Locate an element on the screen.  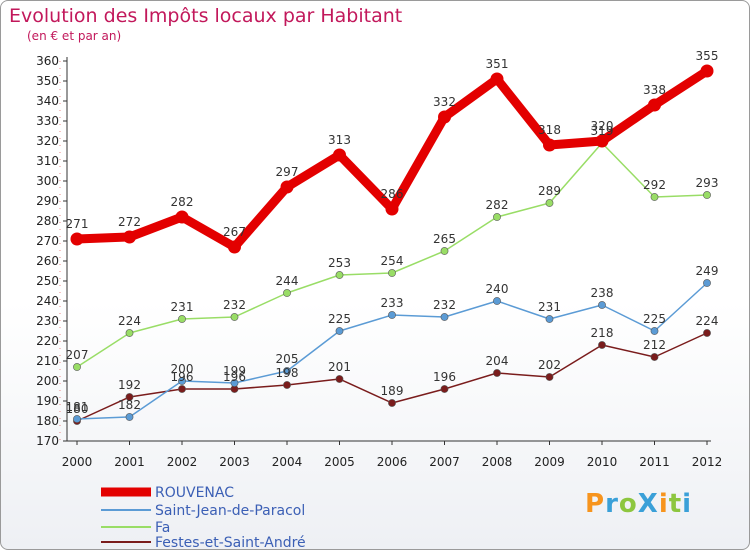
logo-letter: P is located at coordinates (595, 504).